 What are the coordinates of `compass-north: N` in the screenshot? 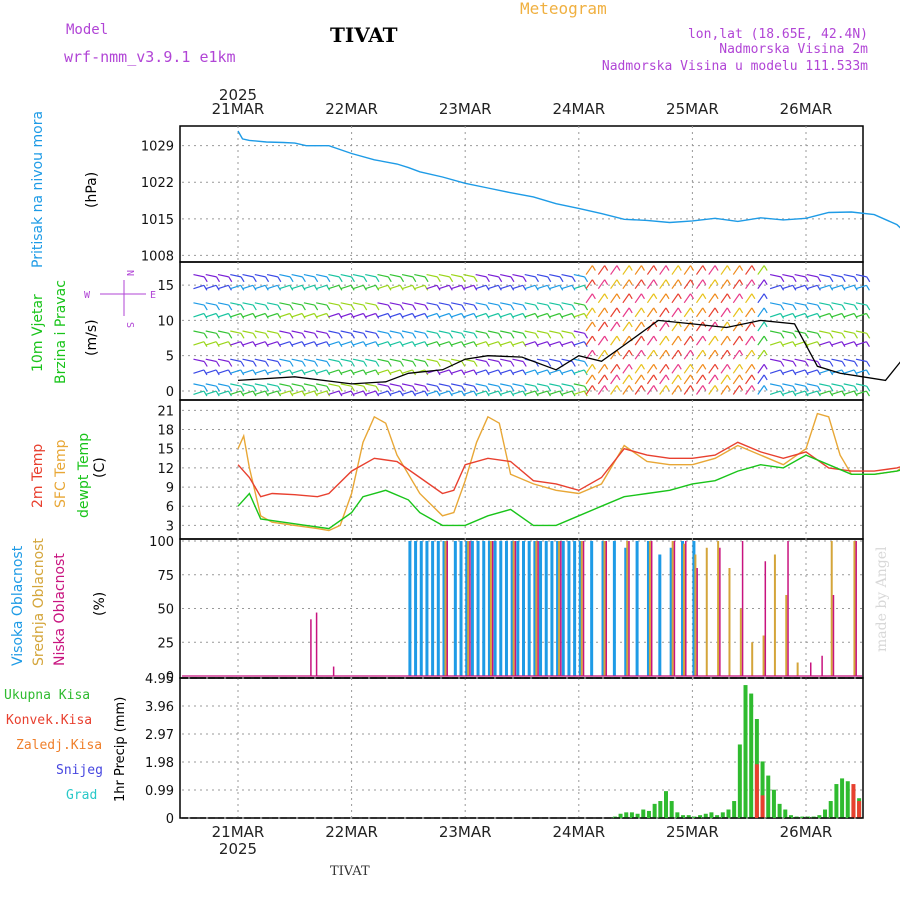 It's located at (129, 273).